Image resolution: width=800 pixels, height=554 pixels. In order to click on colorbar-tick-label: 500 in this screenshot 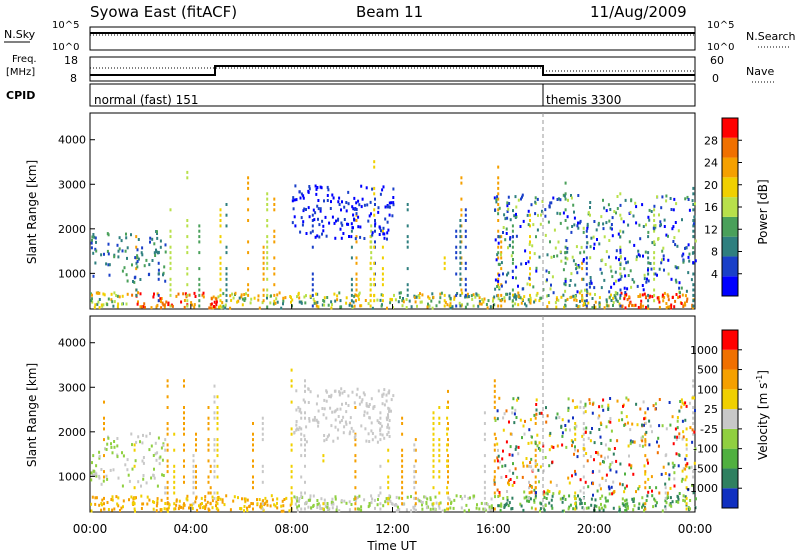, I will do `click(707, 370)`.